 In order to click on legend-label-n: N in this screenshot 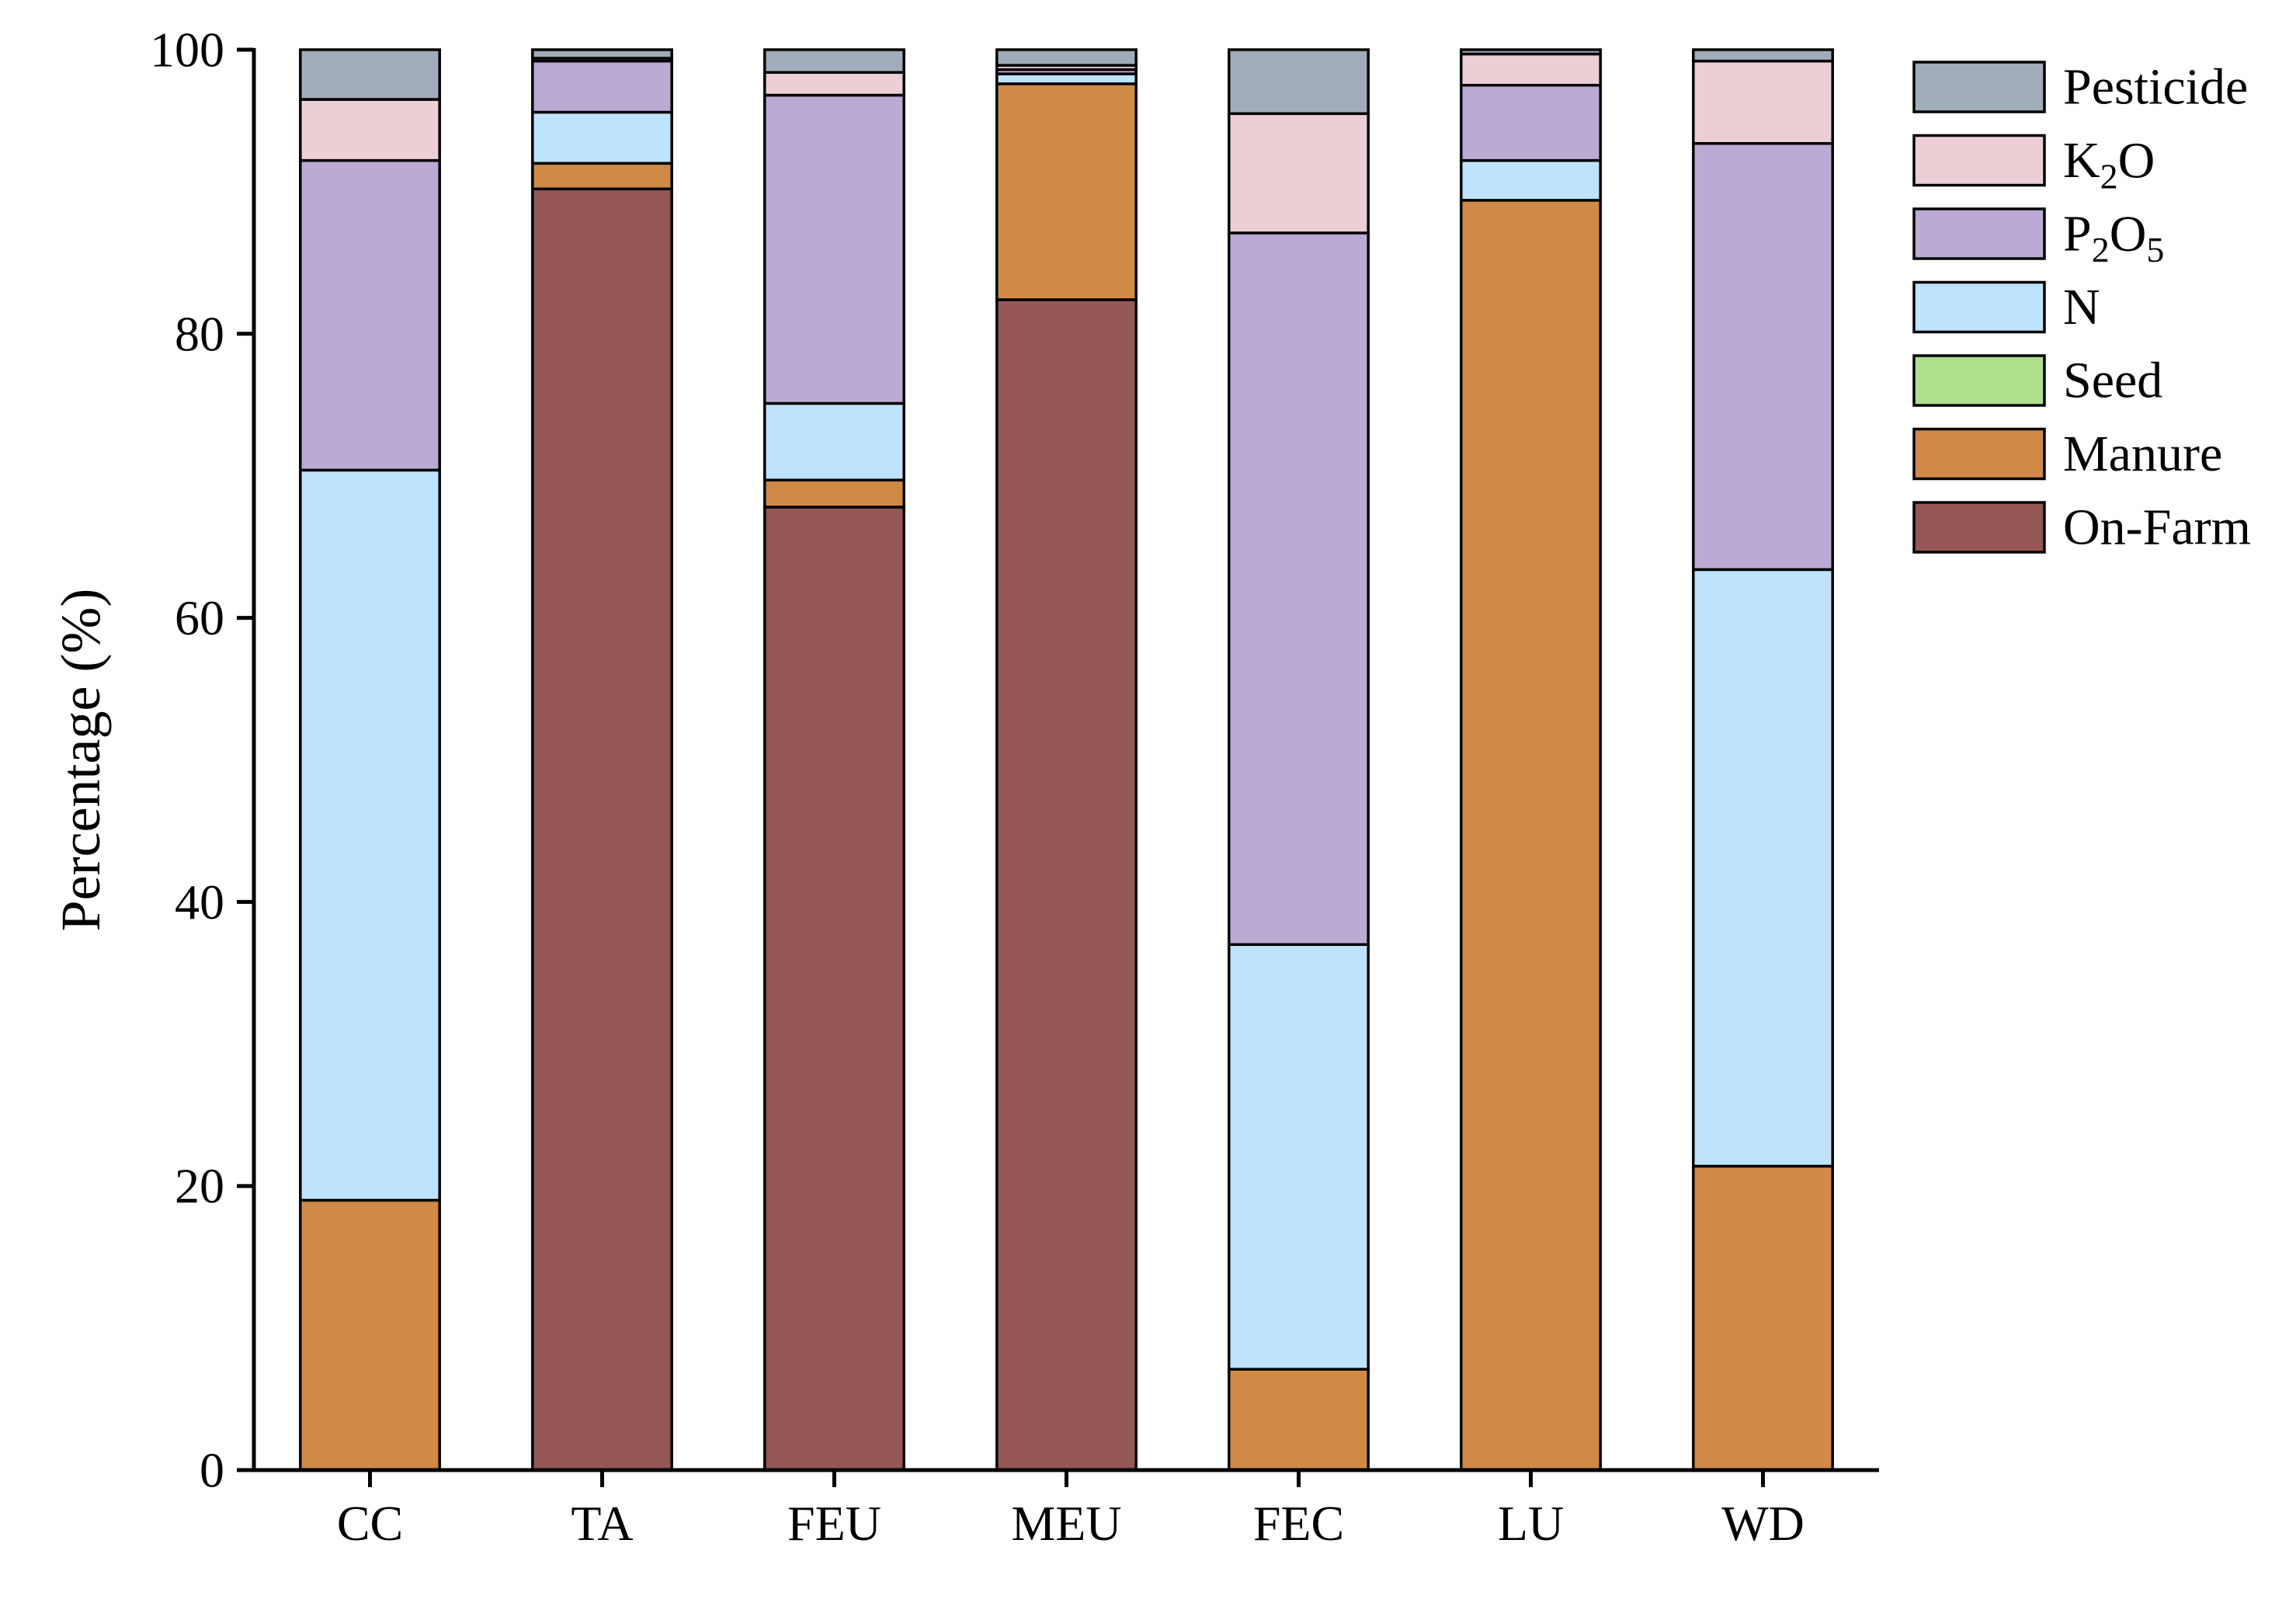, I will do `click(2081, 307)`.